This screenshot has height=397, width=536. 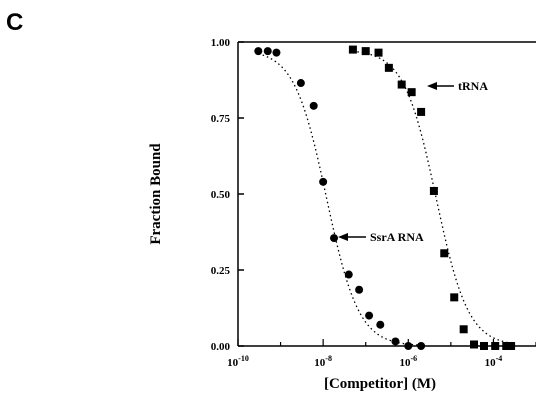 I want to click on annotations: tRNA SsrA RNA, so click(x=413, y=161).